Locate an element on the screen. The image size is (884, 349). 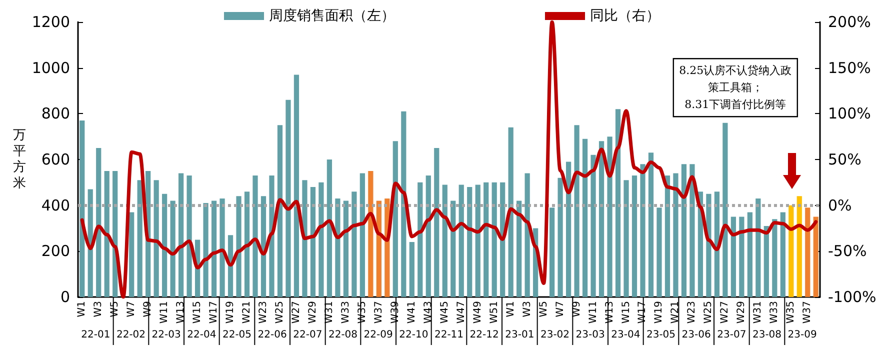
legend-label: 周度销售面积（左） is located at coordinates (332, 16).